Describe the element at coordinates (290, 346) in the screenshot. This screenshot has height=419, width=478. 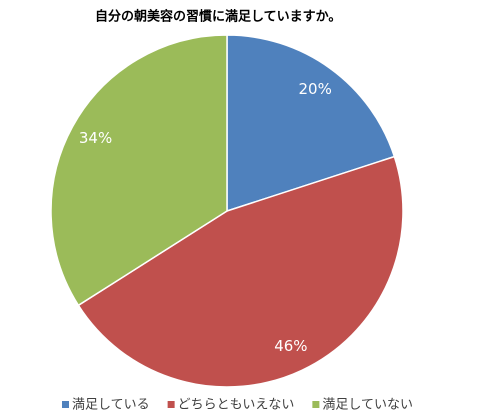
I see `value-label: 46%` at that location.